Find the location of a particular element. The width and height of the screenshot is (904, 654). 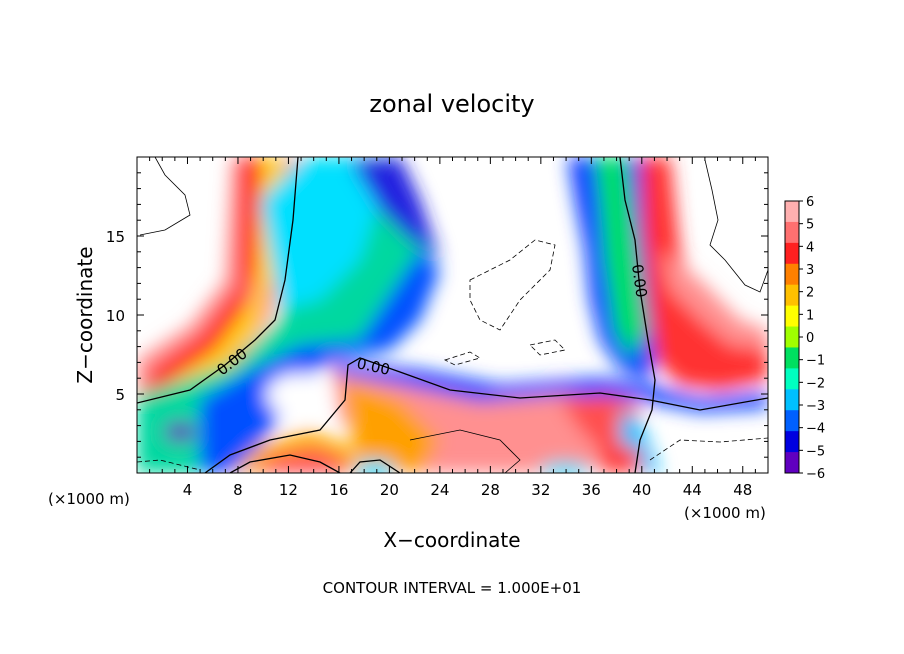

field-arc-lower-left-red is located at coordinates (300, 460).